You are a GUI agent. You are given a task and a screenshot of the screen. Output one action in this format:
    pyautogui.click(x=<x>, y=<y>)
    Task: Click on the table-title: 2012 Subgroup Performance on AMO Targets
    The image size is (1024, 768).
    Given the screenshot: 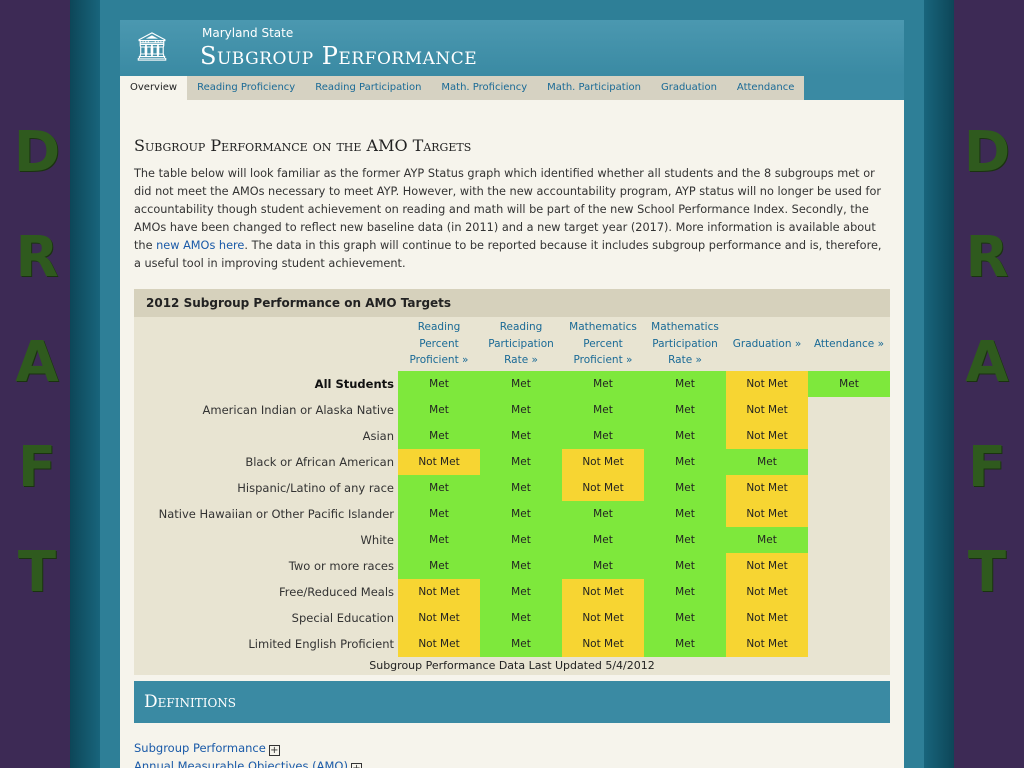 What is the action you would take?
    pyautogui.click(x=512, y=303)
    